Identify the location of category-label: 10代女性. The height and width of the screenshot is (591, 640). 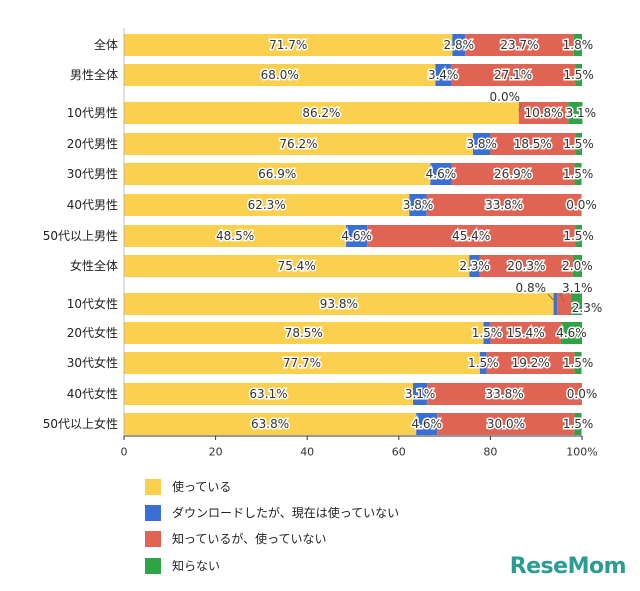
(92, 303).